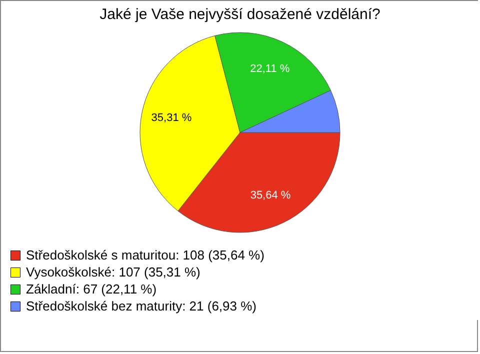 The height and width of the screenshot is (354, 480). What do you see at coordinates (145, 255) in the screenshot?
I see `legend-label: Středoškolské s maturitou: 108 (35,64 %)` at bounding box center [145, 255].